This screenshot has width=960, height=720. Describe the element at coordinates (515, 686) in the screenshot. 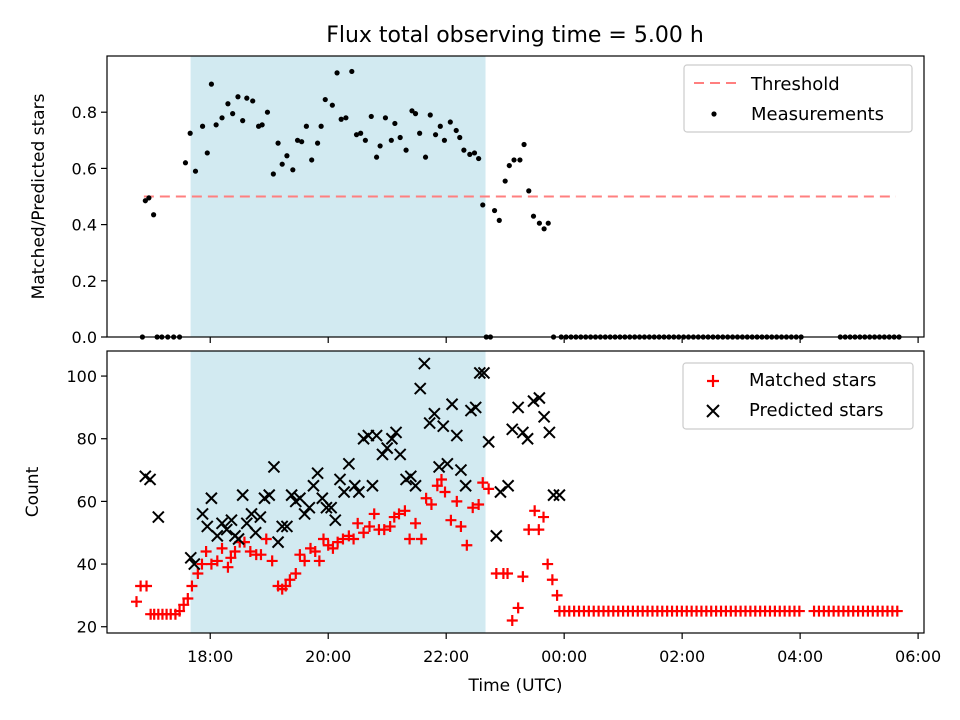

I see `x-axis-label: Time (UTC)` at that location.